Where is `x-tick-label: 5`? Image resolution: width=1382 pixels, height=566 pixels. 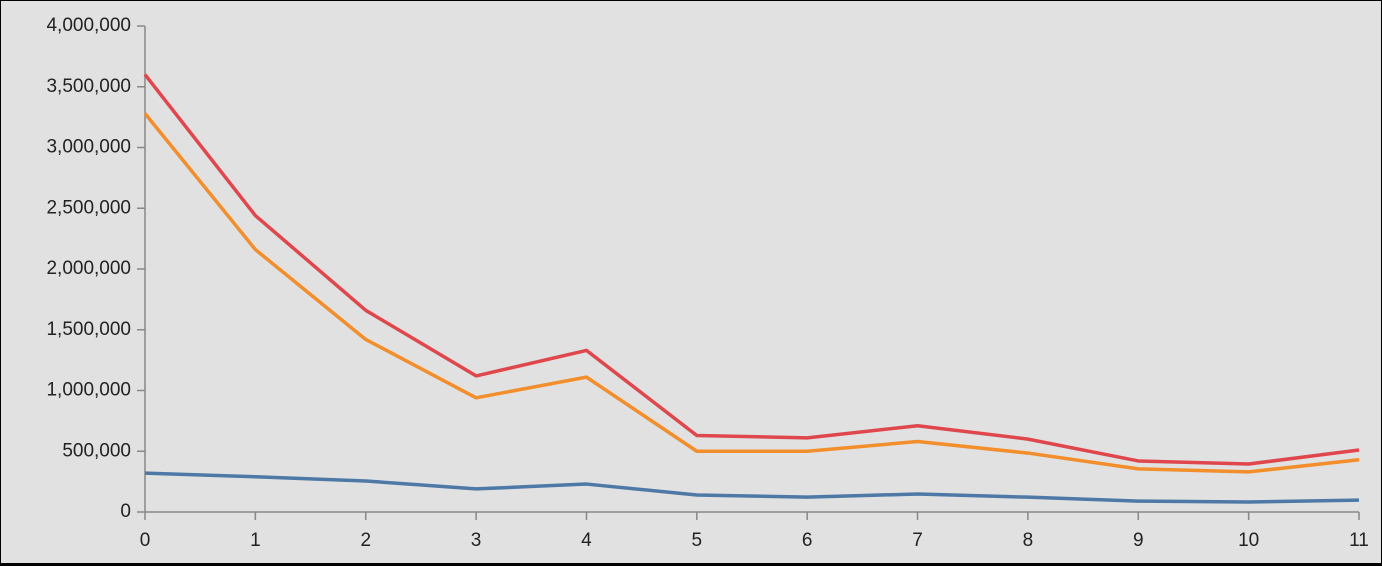
x-tick-label: 5 is located at coordinates (697, 540).